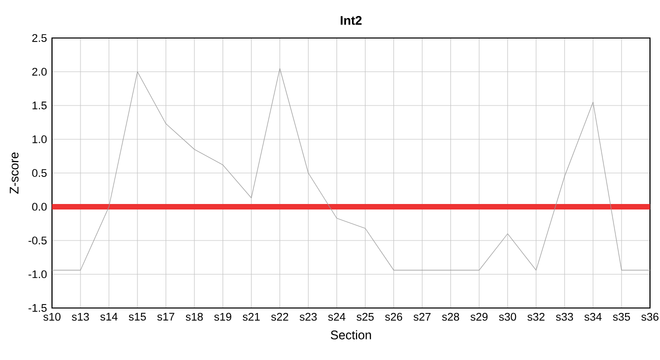 The width and height of the screenshot is (660, 360). Describe the element at coordinates (479, 316) in the screenshot. I see `x-tick-label: s29` at that location.